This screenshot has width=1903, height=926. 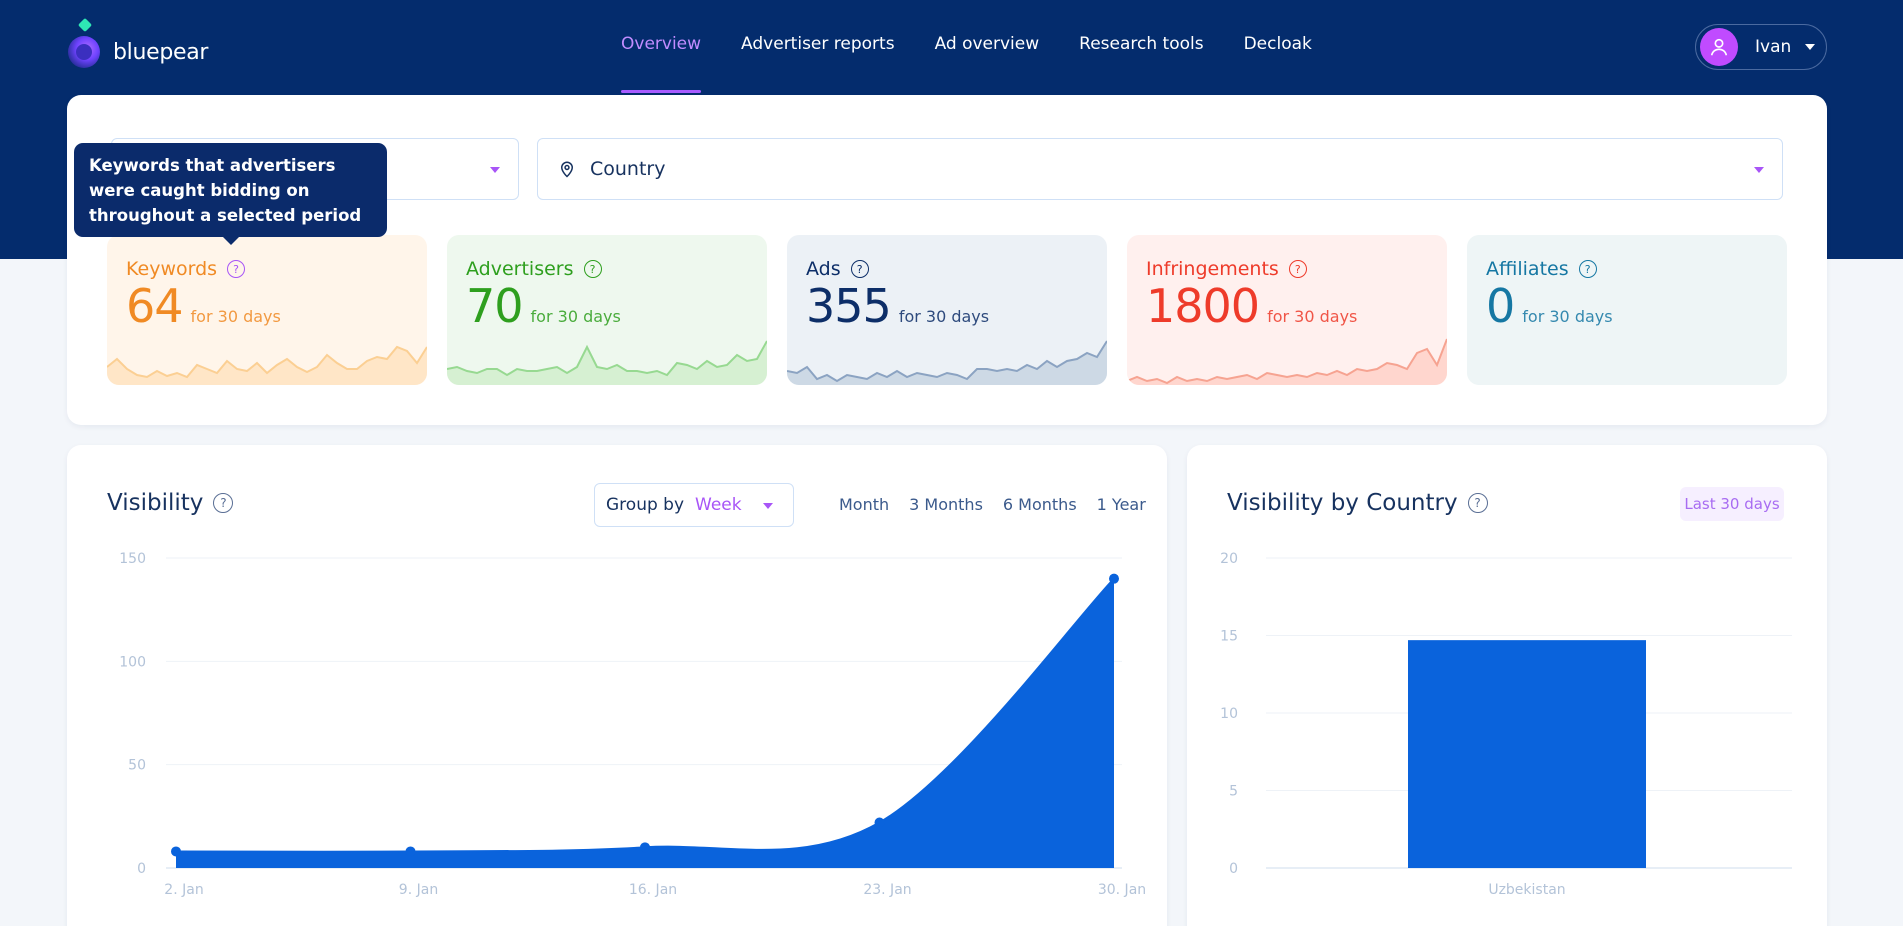 What do you see at coordinates (1233, 792) in the screenshot?
I see `y-tick-label: 5` at bounding box center [1233, 792].